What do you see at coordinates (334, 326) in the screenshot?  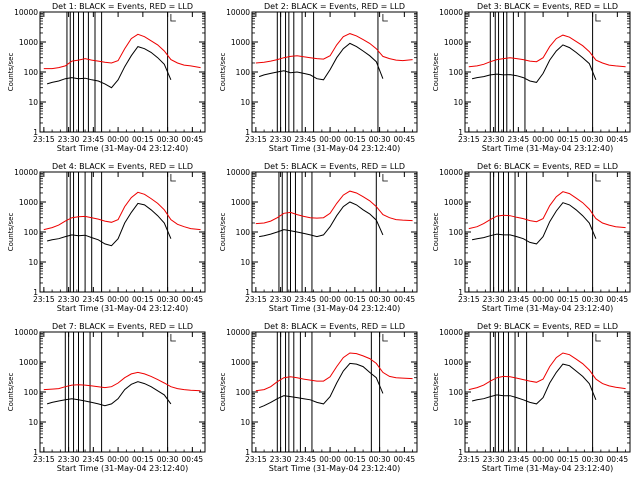 I see `panel-title: Det 8: BLACK = Events, RED = LLD` at bounding box center [334, 326].